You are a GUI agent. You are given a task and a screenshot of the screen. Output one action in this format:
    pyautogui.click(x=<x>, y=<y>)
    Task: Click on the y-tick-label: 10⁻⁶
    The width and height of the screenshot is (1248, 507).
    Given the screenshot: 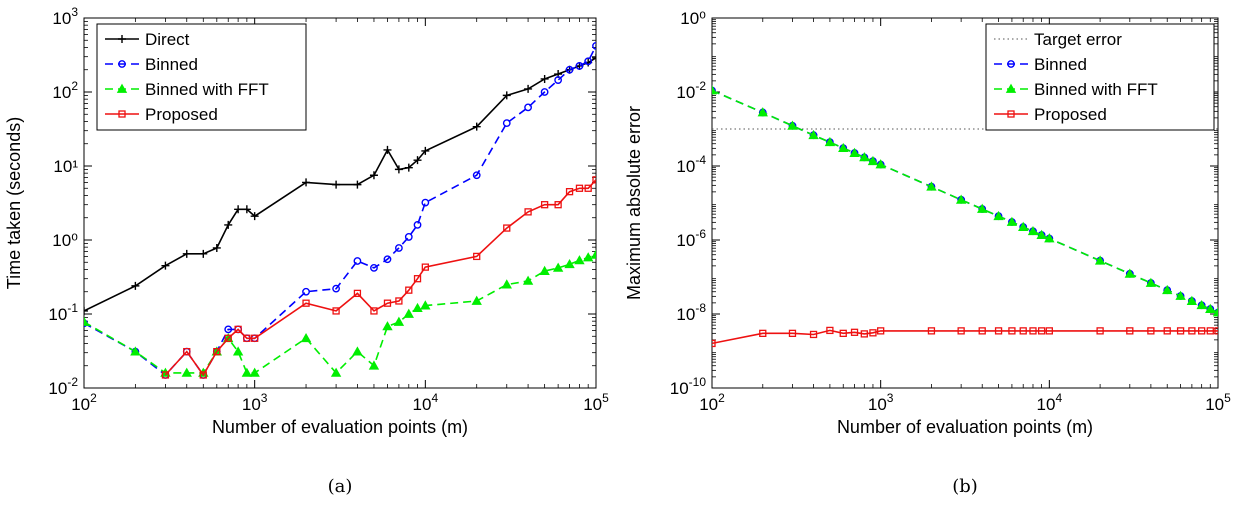 What is the action you would take?
    pyautogui.click(x=691, y=238)
    